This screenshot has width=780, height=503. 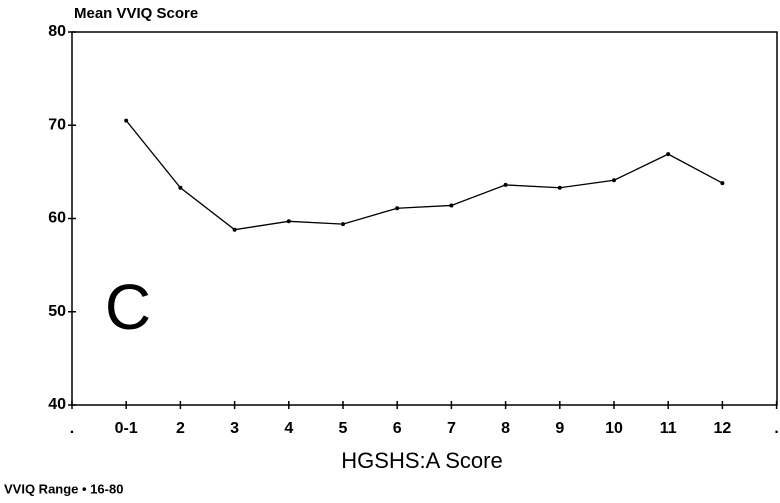 What do you see at coordinates (343, 428) in the screenshot?
I see `x-tick-label: 5` at bounding box center [343, 428].